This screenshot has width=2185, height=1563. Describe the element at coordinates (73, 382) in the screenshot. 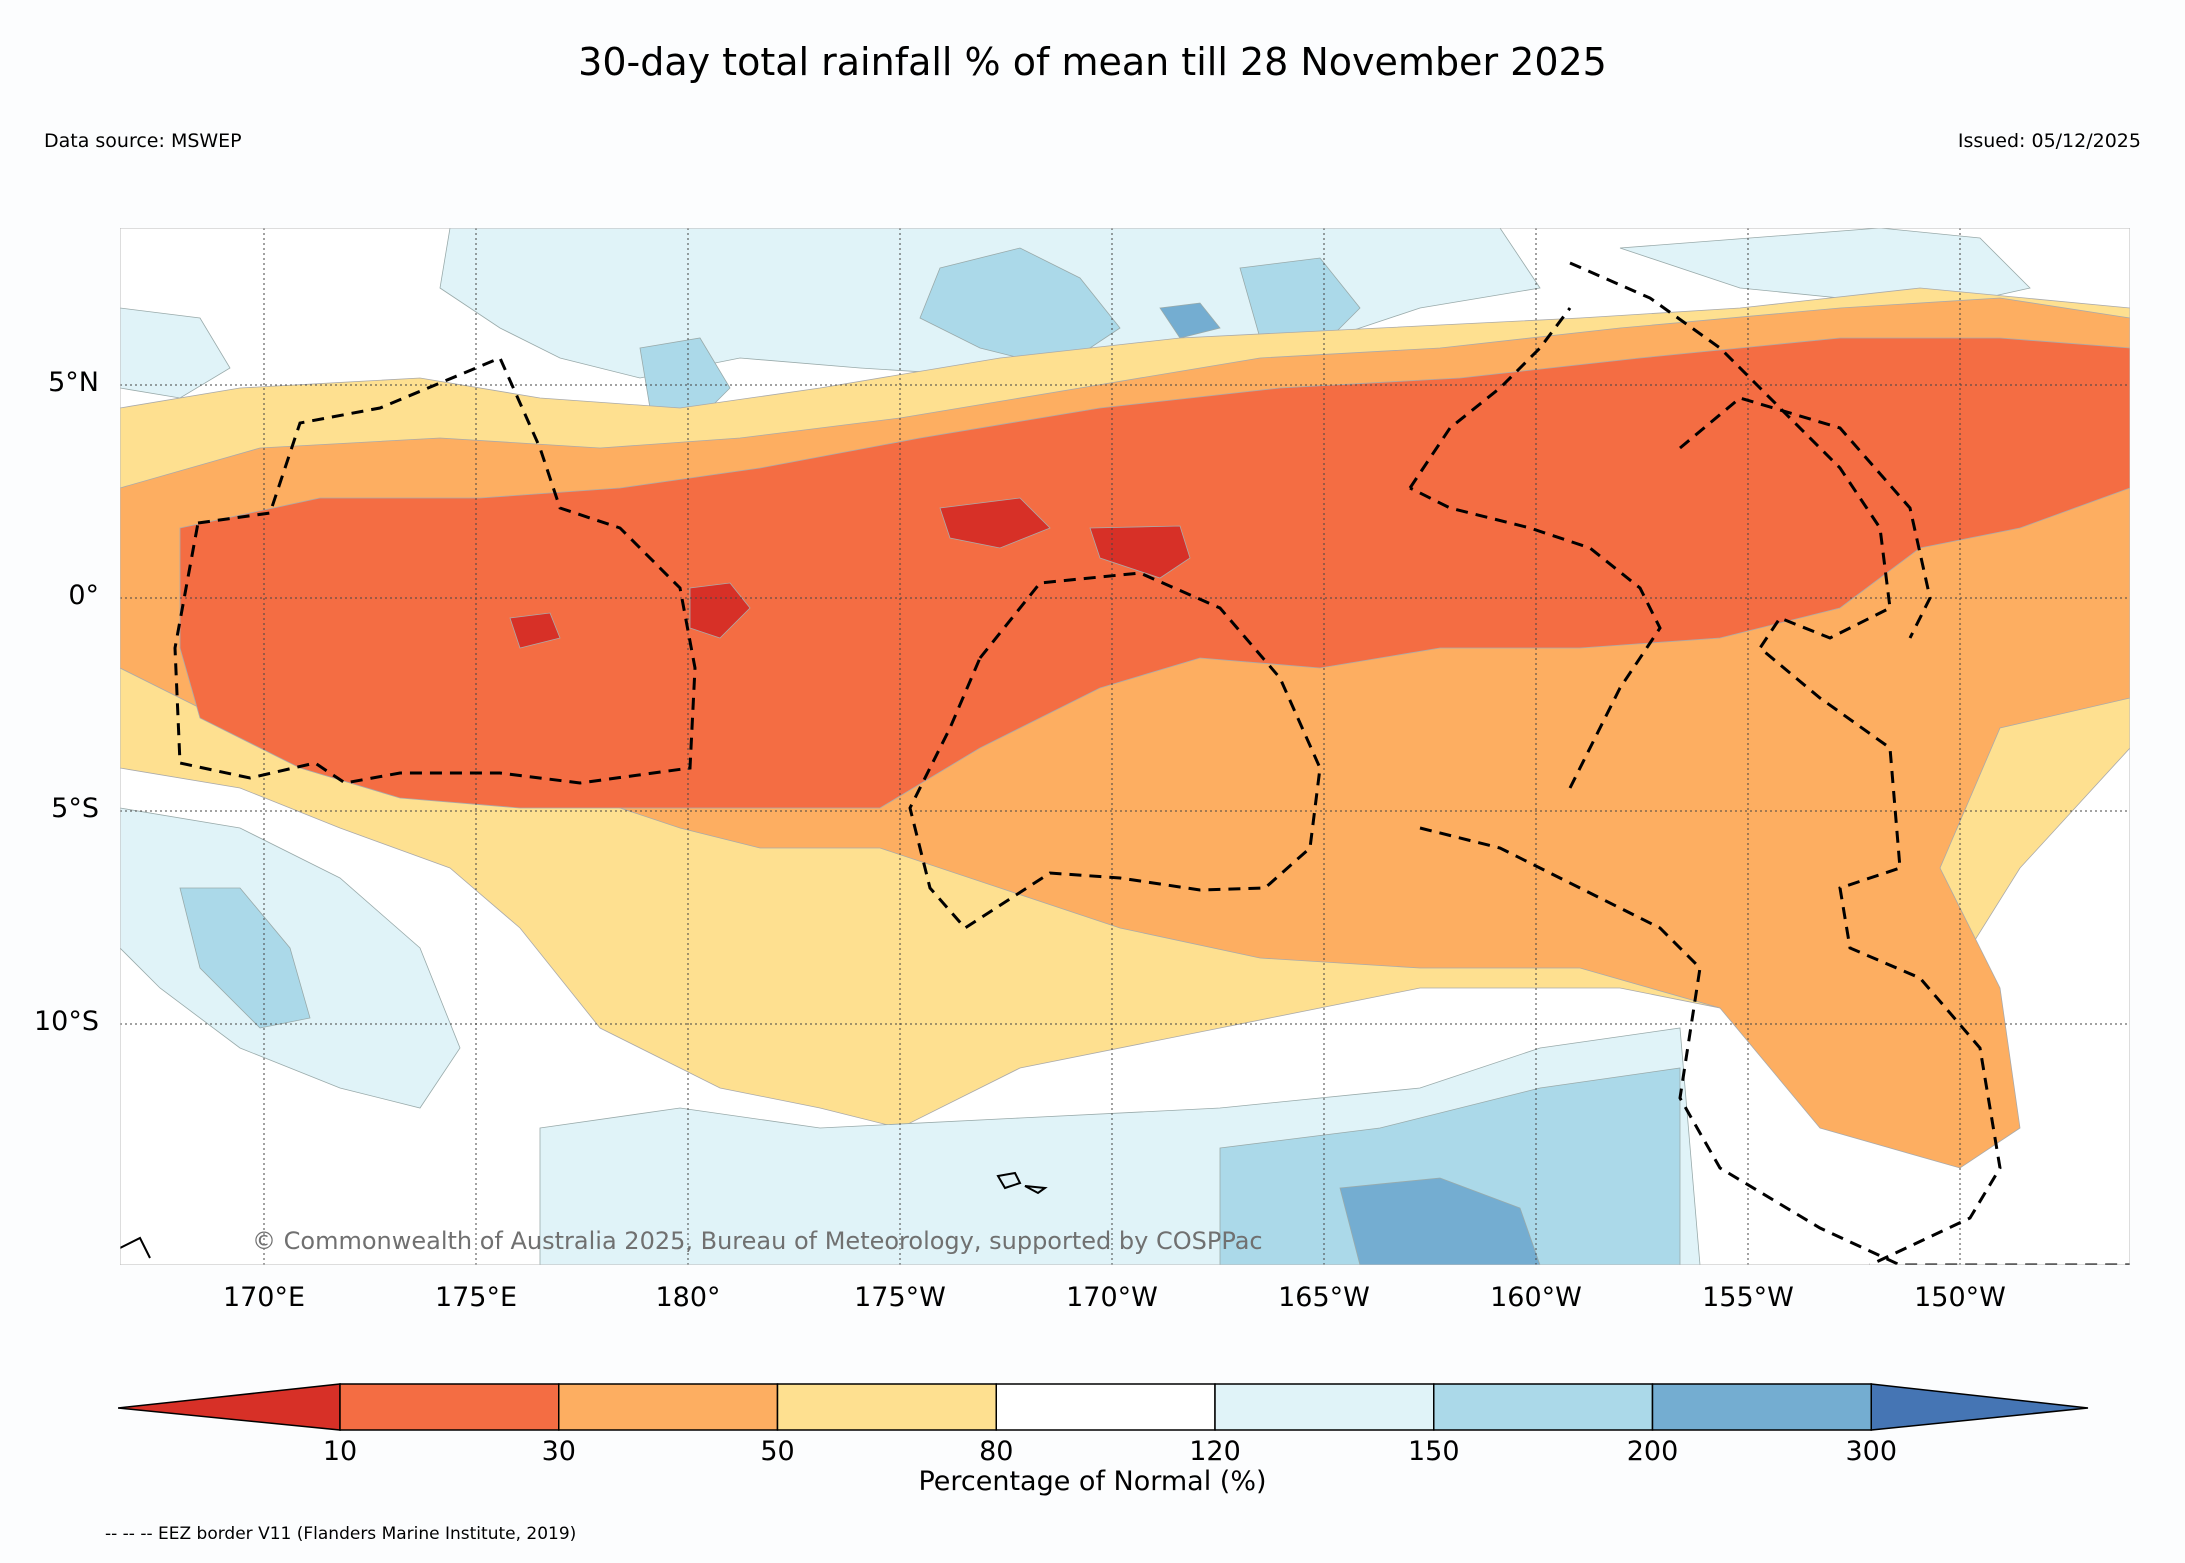

I see `lat-tick-5n: 5°N` at that location.